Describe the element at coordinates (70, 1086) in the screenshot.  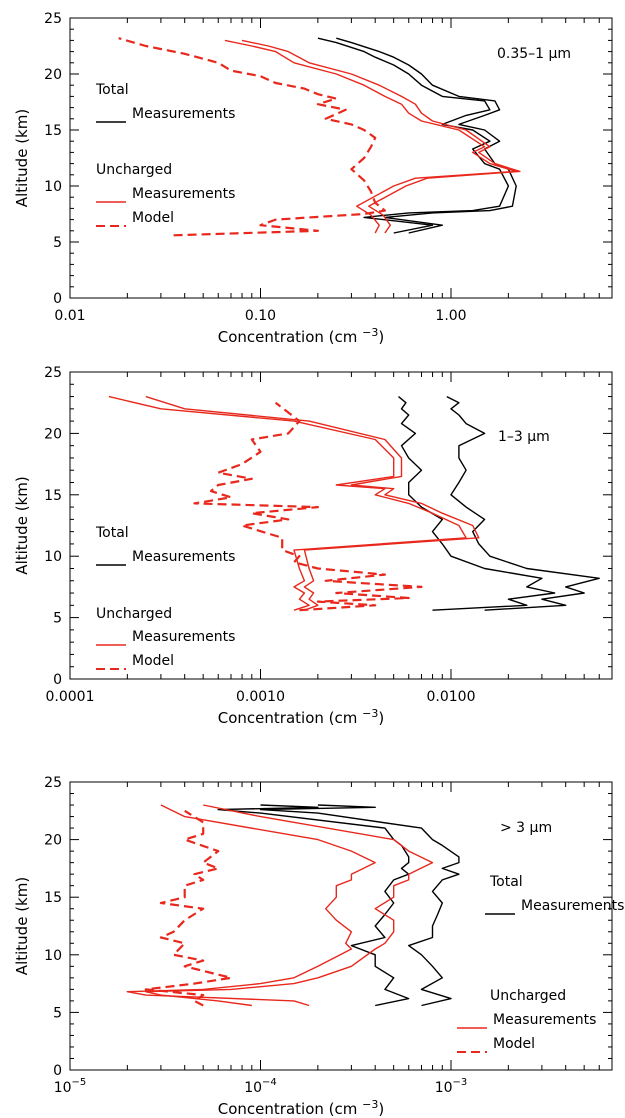
I see `x-tick-label: 10⁻⁵` at that location.